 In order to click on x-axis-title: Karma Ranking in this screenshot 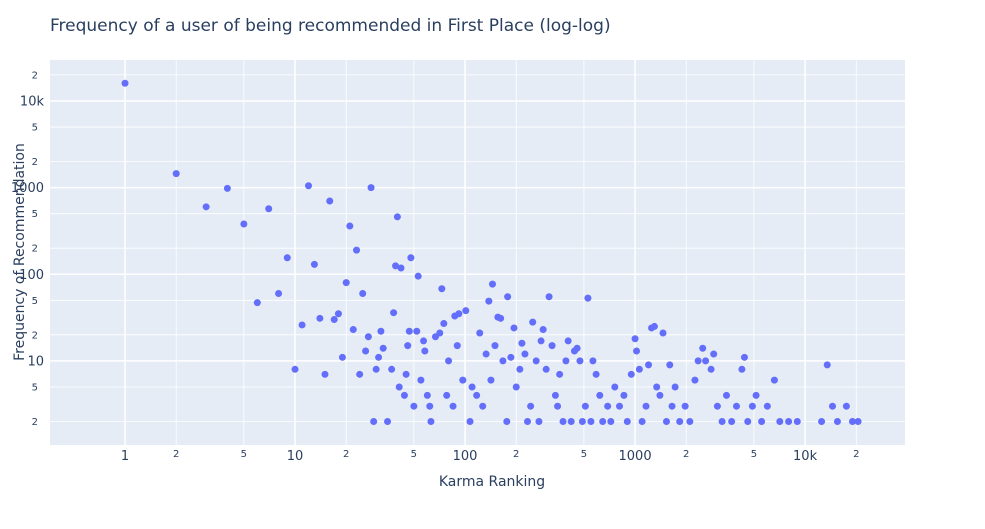, I will do `click(492, 482)`.